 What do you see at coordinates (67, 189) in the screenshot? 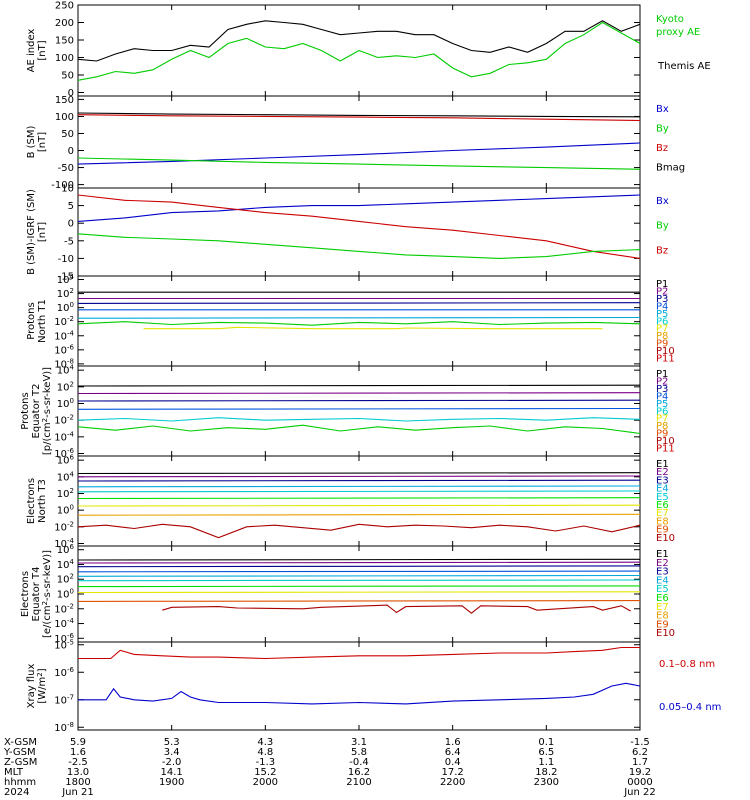
I see `y-tick-label-bdiff: 10` at bounding box center [67, 189].